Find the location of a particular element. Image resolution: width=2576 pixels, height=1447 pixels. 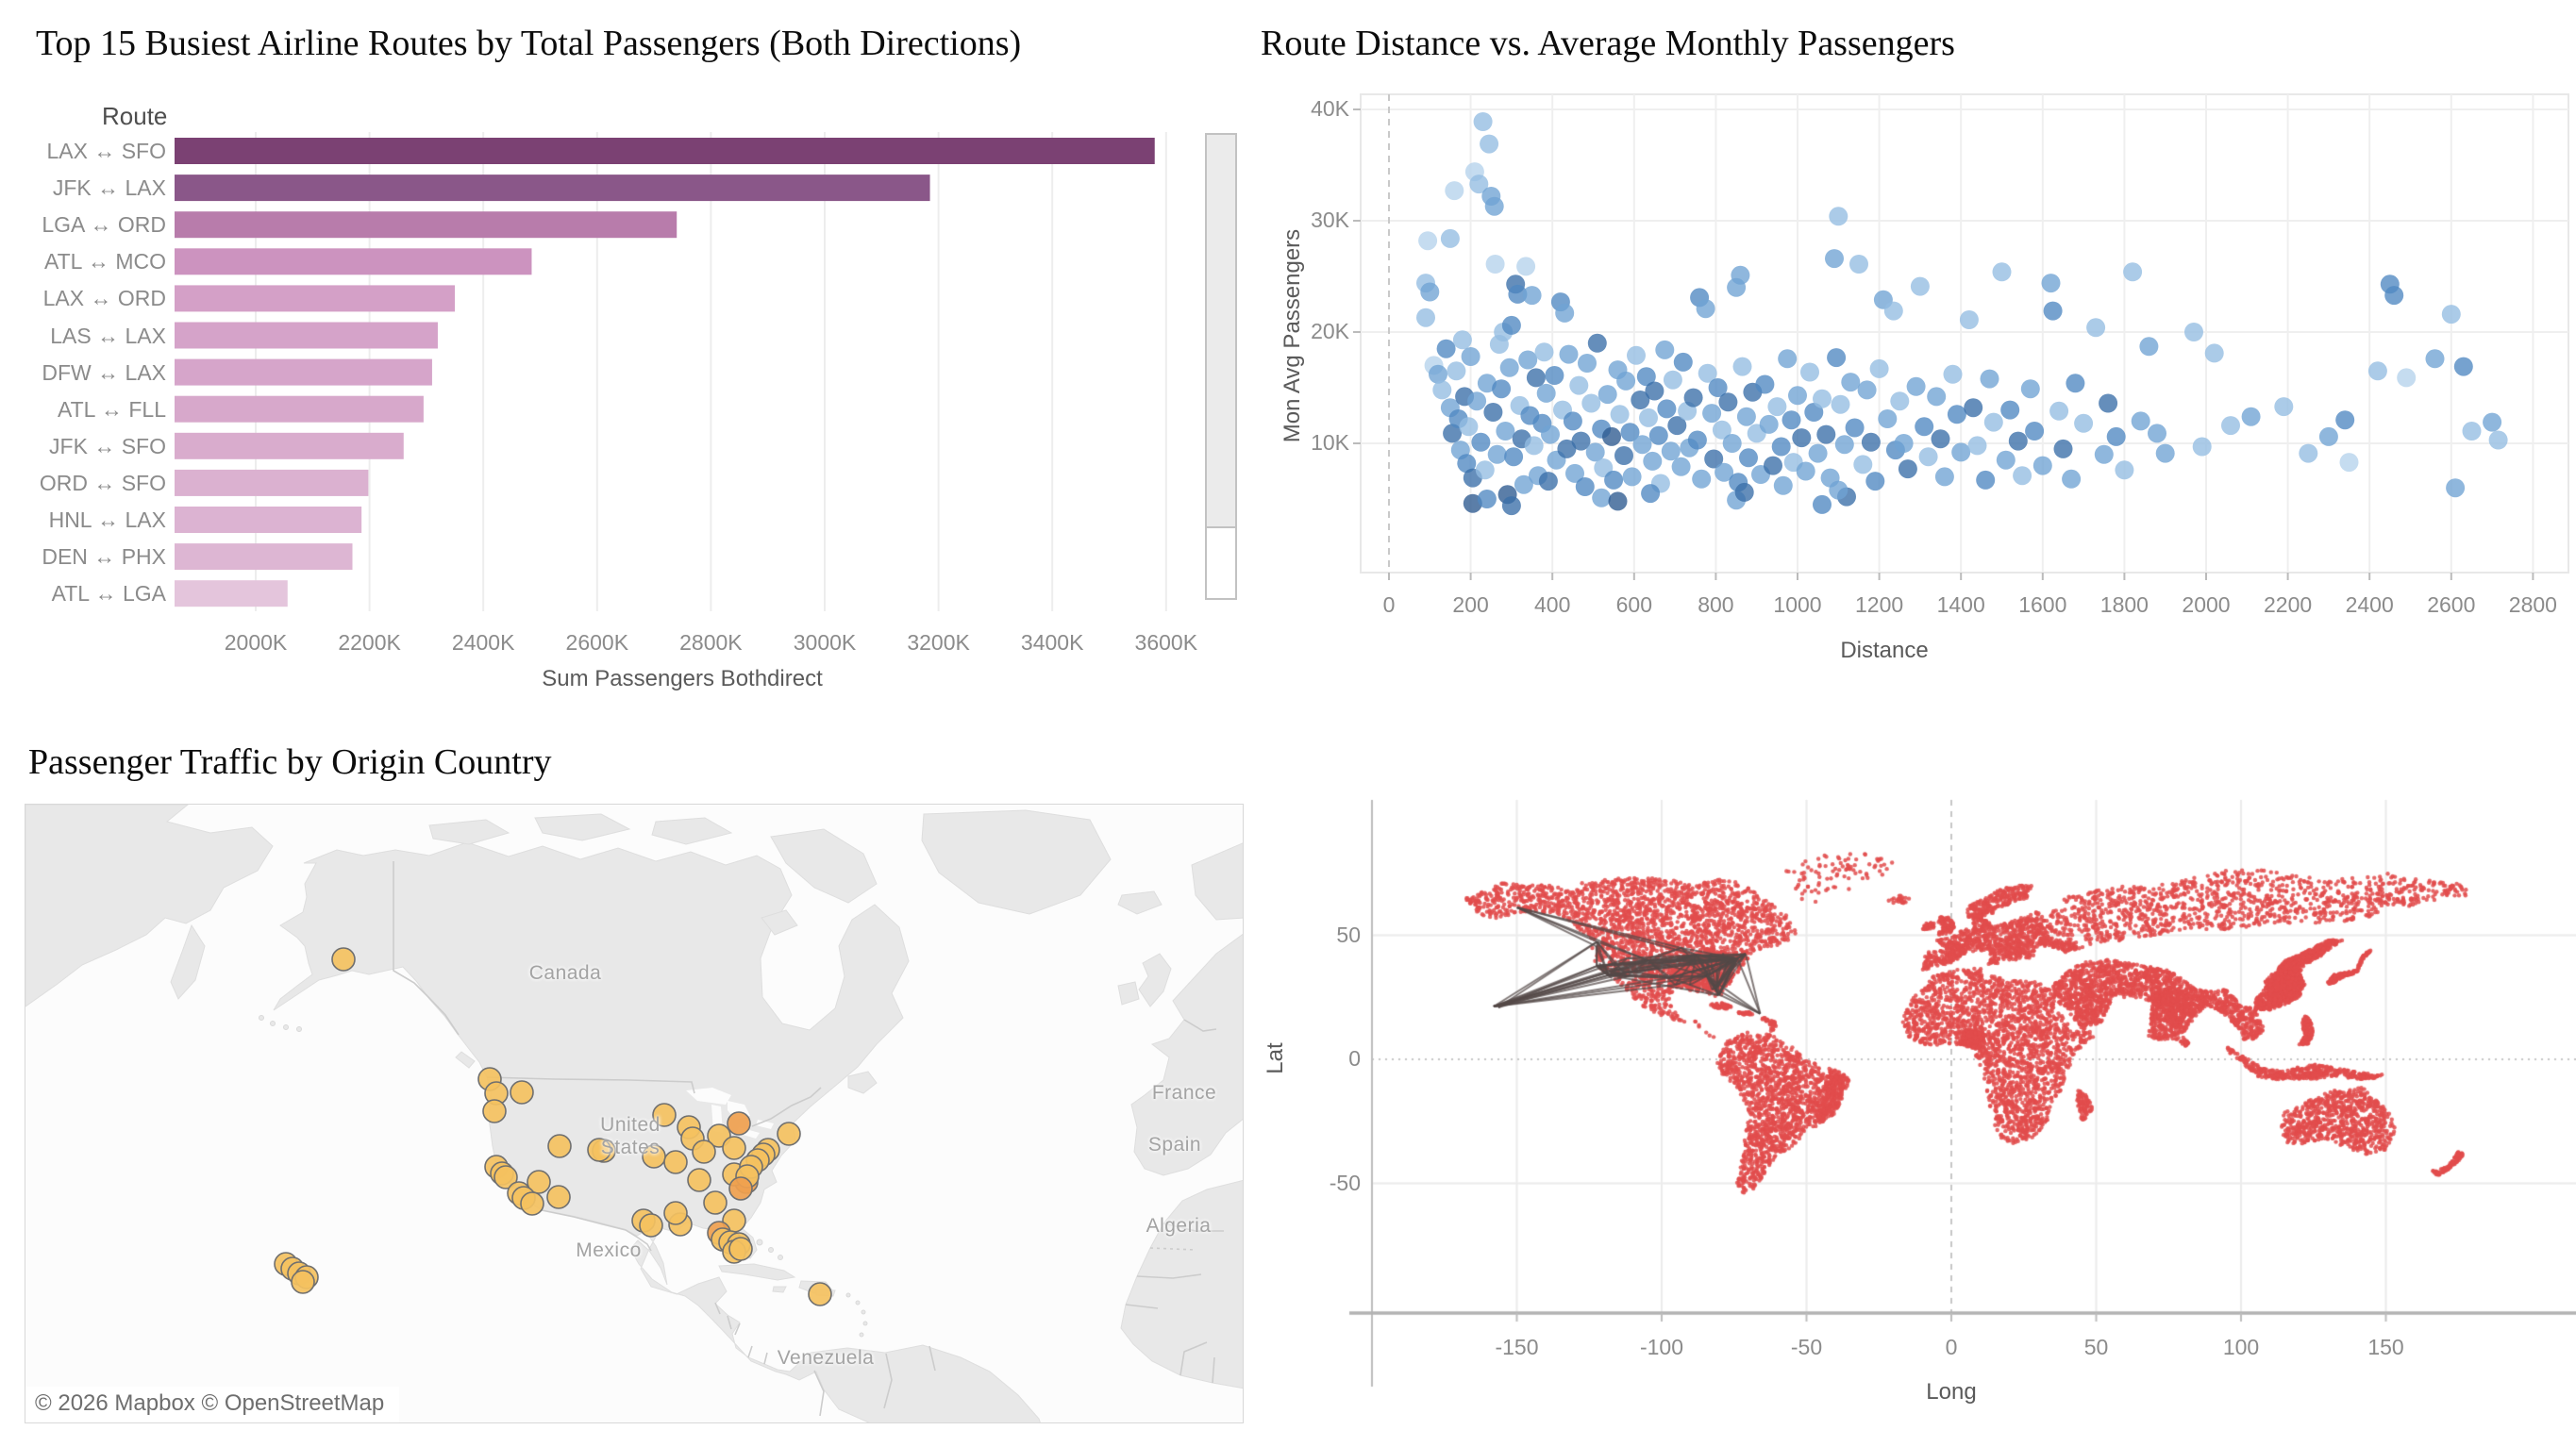

bar-LAS↔LAX is located at coordinates (306, 335).